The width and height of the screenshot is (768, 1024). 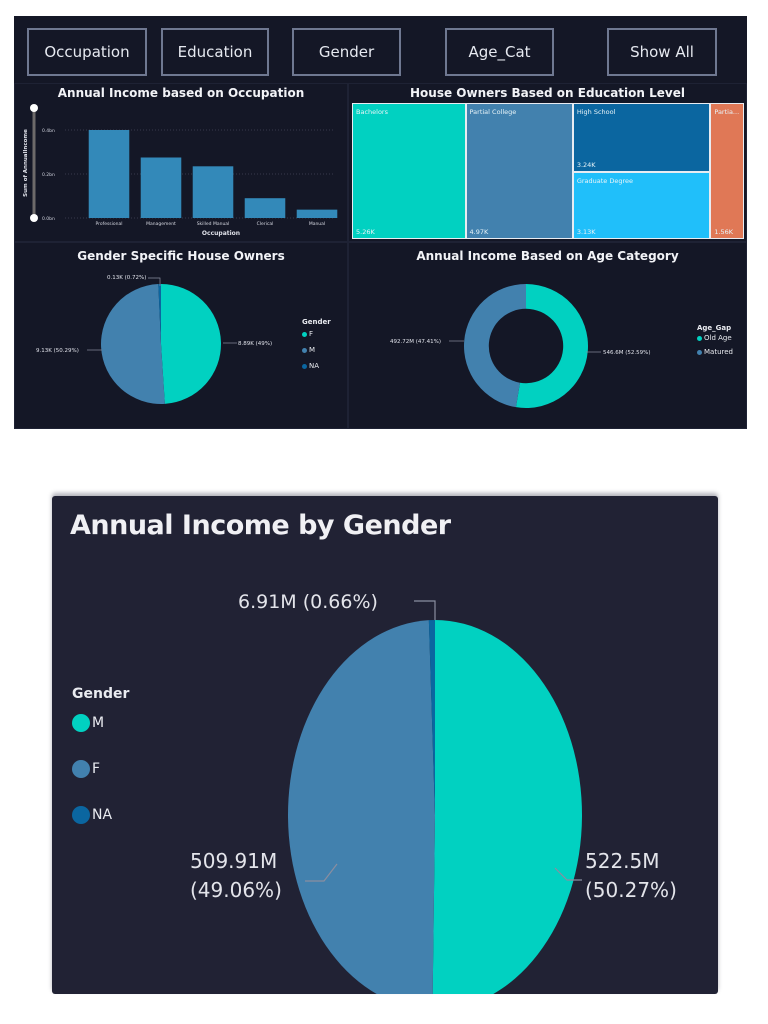 What do you see at coordinates (161, 224) in the screenshot?
I see `x-tick-label: Management` at bounding box center [161, 224].